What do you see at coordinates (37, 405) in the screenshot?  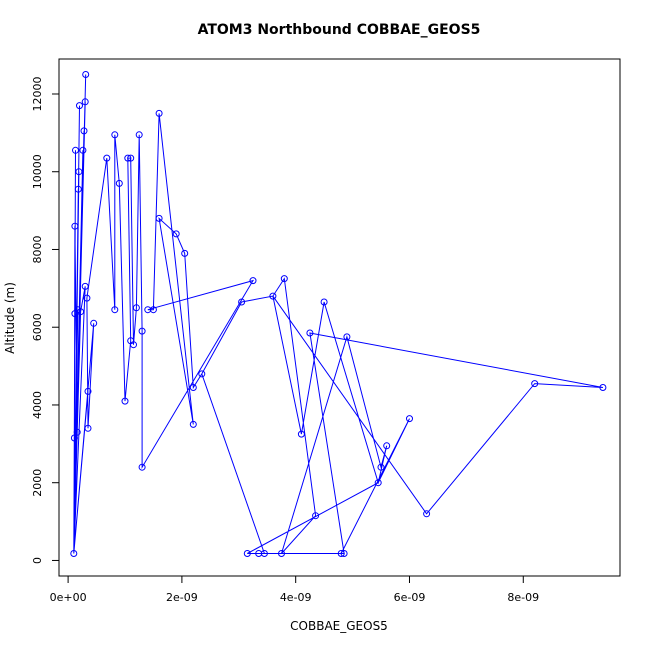 I see `y-tick-label: 4000` at bounding box center [37, 405].